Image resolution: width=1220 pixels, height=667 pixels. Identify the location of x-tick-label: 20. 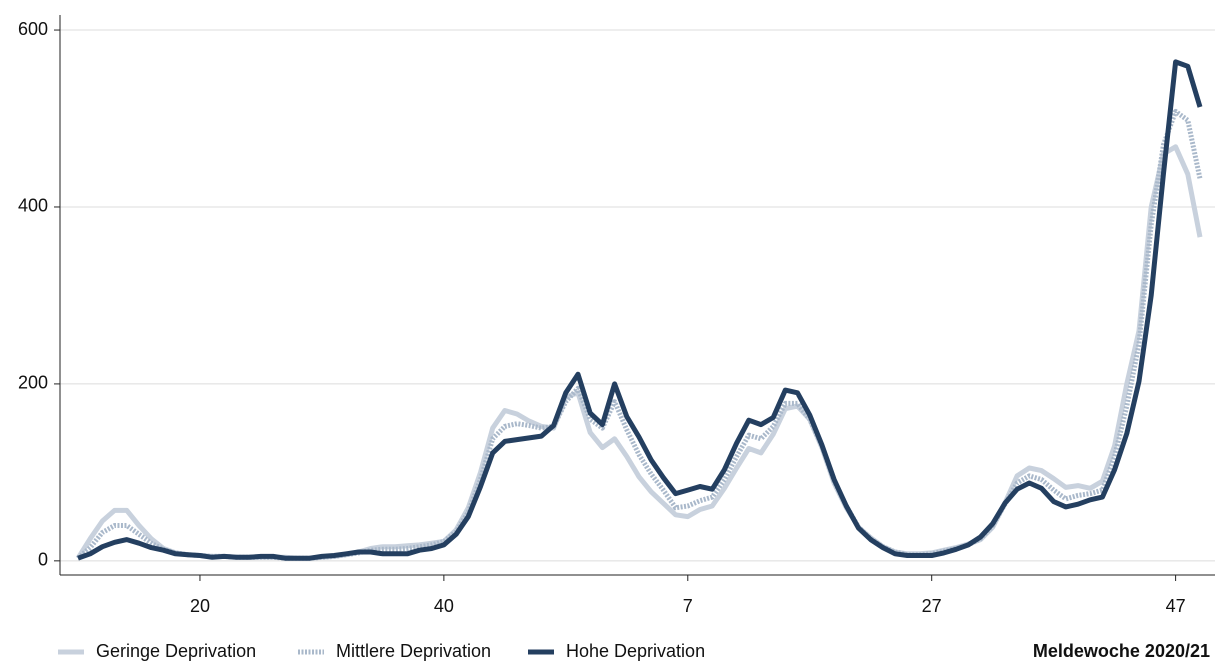
(200, 606).